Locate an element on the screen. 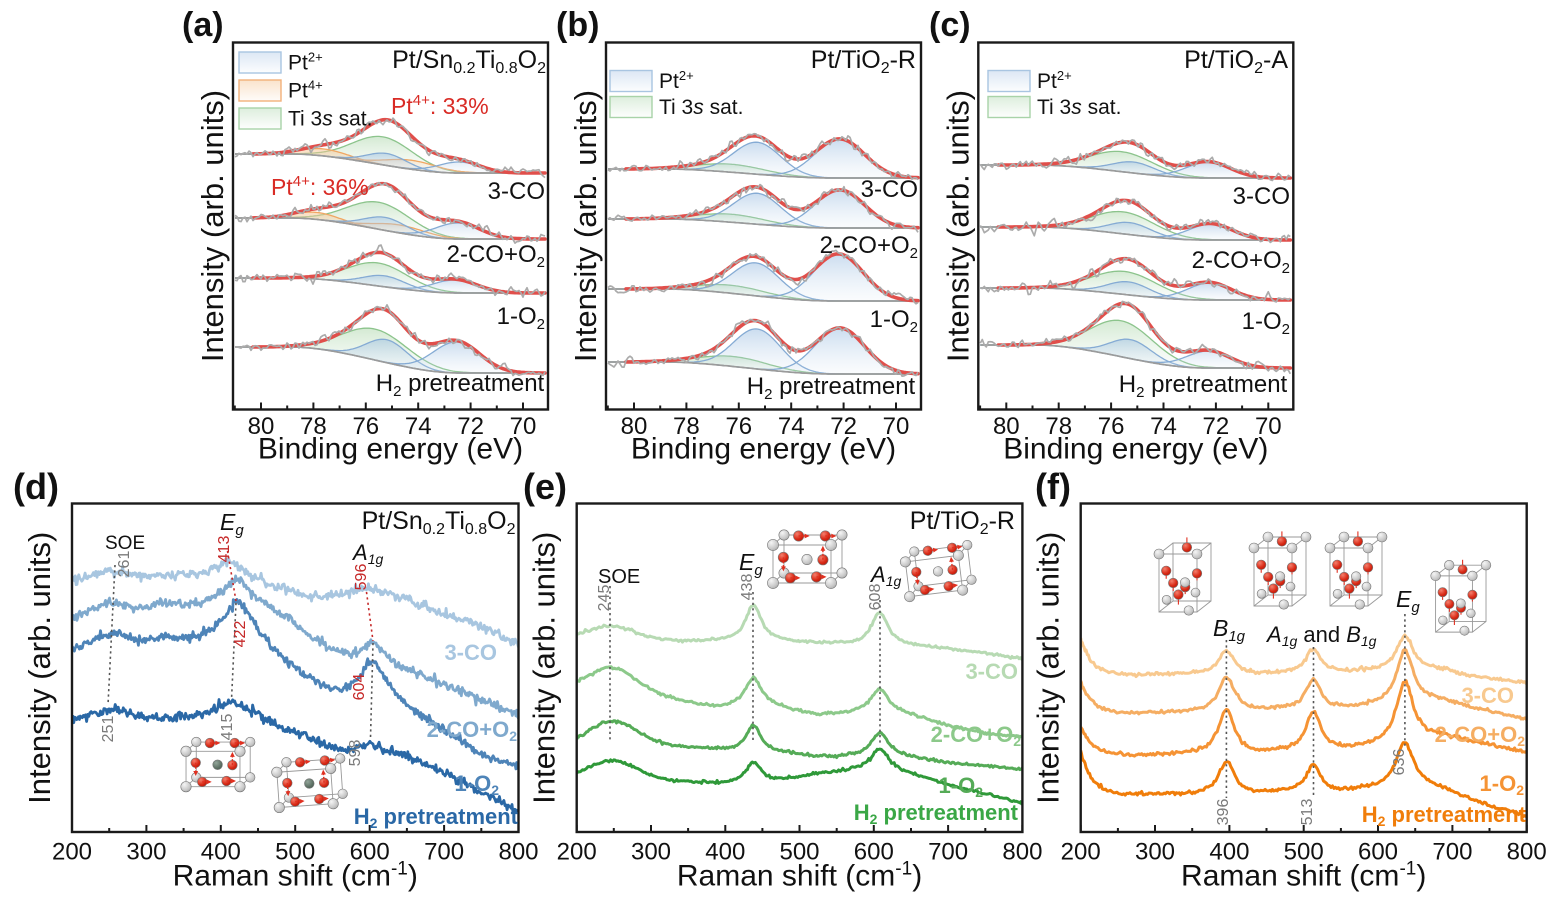  svg-text: 251 is located at coordinates (108, 729).